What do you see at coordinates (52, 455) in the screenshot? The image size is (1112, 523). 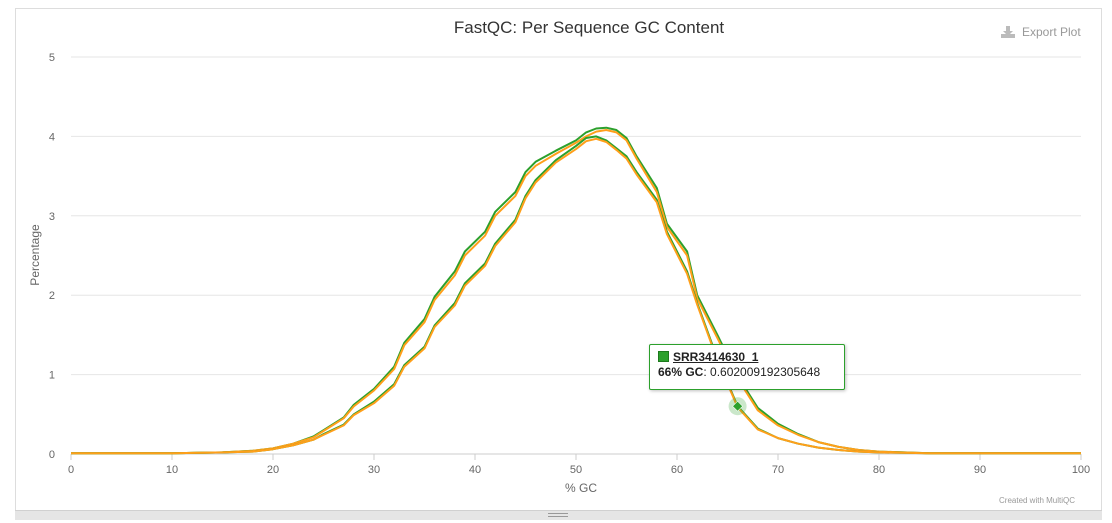 I see `y-tick-label: 0` at bounding box center [52, 455].